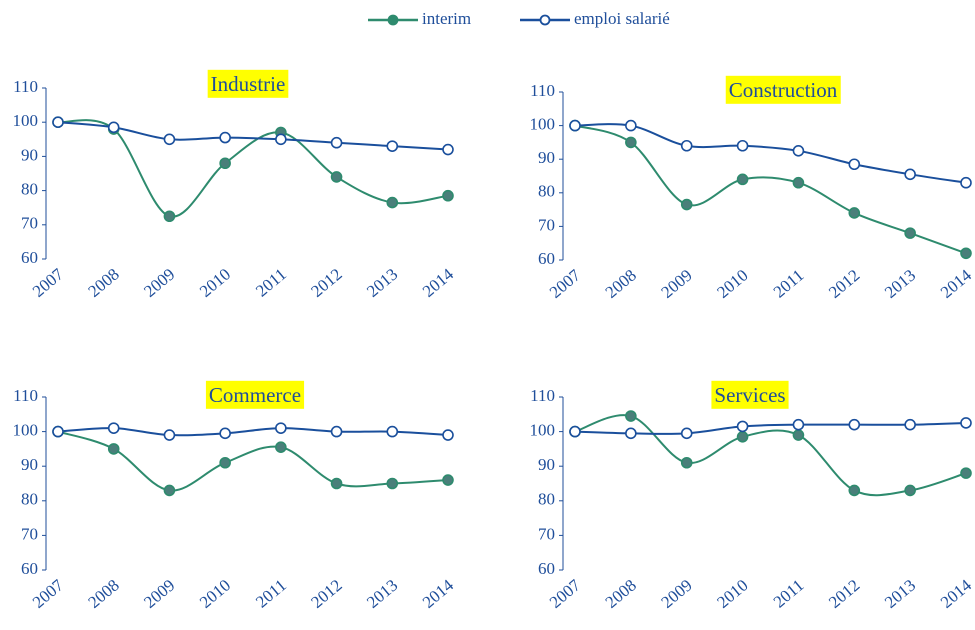 The height and width of the screenshot is (630, 975). Describe the element at coordinates (446, 18) in the screenshot. I see `legend-label: interim` at that location.